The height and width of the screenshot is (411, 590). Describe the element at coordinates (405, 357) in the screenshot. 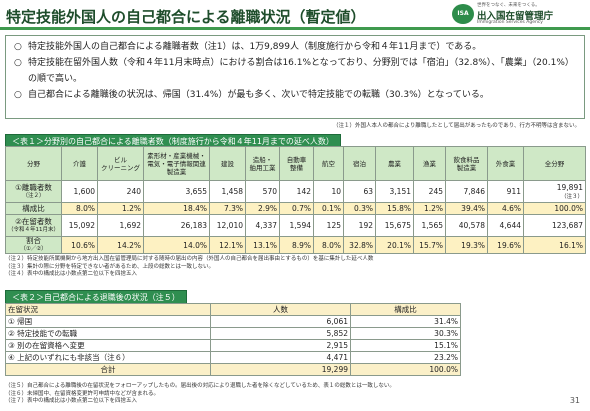

I see `cell: 23.2%` at that location.